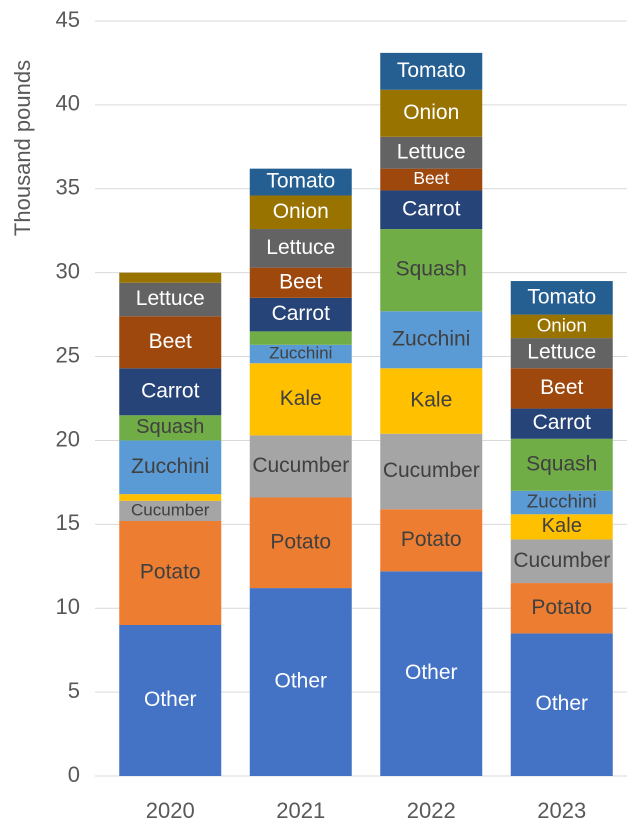  I want to click on x-tick-label: 2023, so click(561, 810).